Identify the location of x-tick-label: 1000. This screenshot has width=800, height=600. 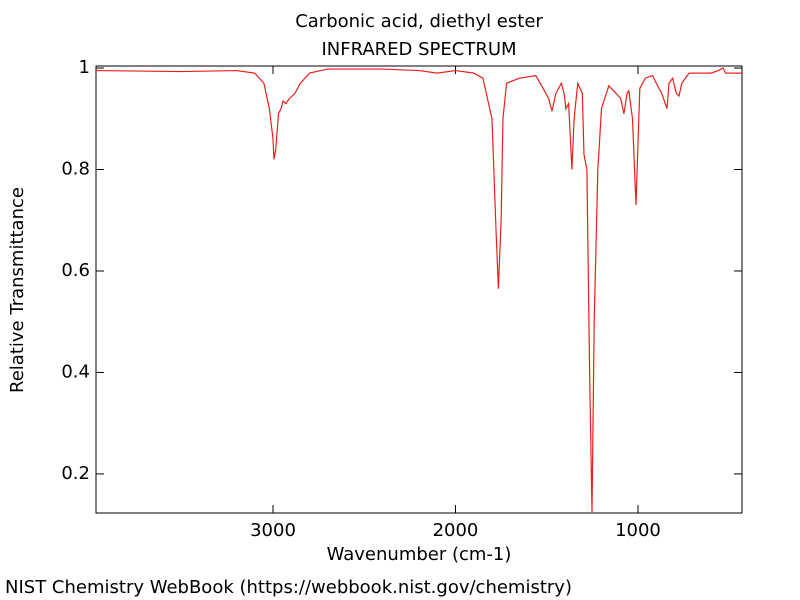
(638, 530).